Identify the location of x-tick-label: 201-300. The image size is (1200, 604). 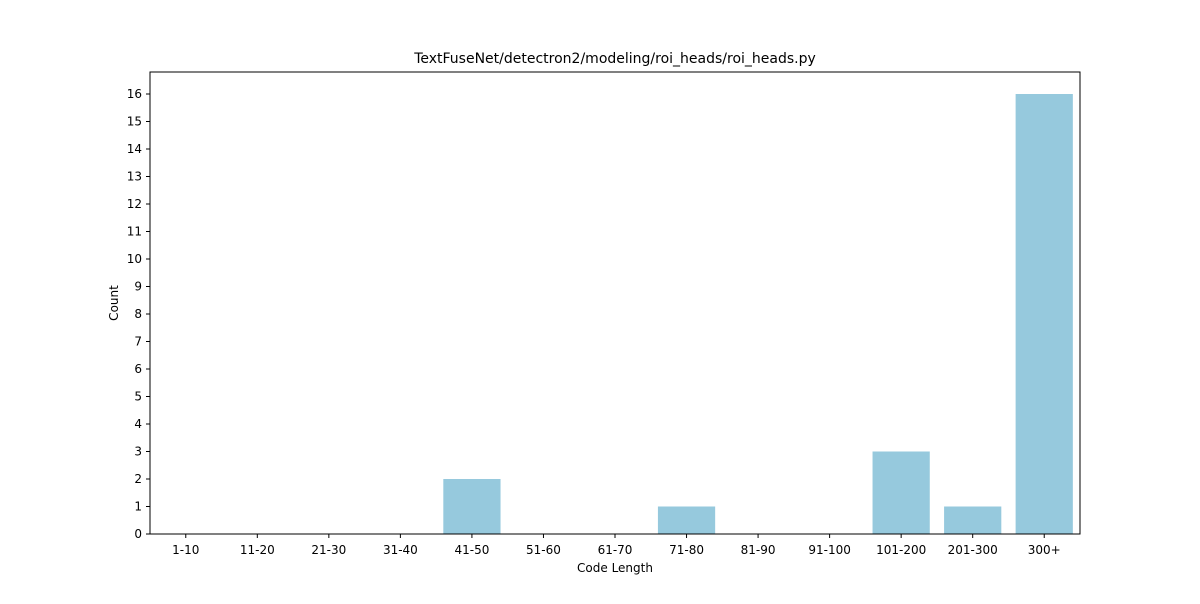
(973, 550).